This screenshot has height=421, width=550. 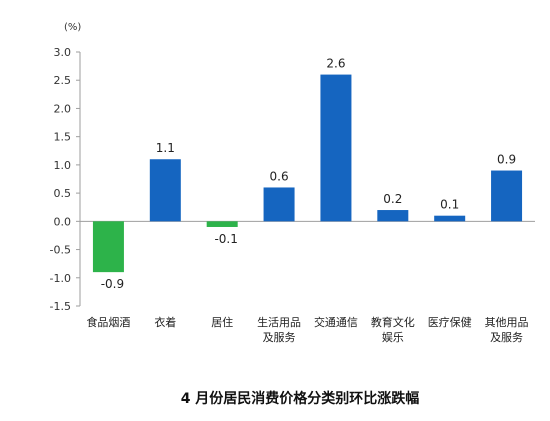 I want to click on data-label: 0.2, so click(x=392, y=199).